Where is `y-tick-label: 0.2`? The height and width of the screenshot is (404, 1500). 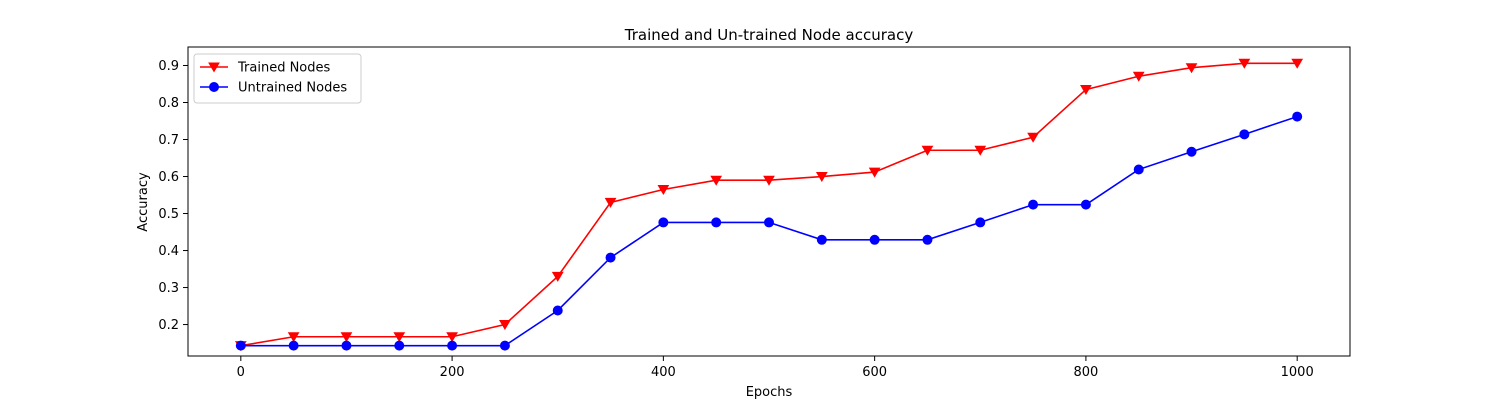 y-tick-label: 0.2 is located at coordinates (168, 325).